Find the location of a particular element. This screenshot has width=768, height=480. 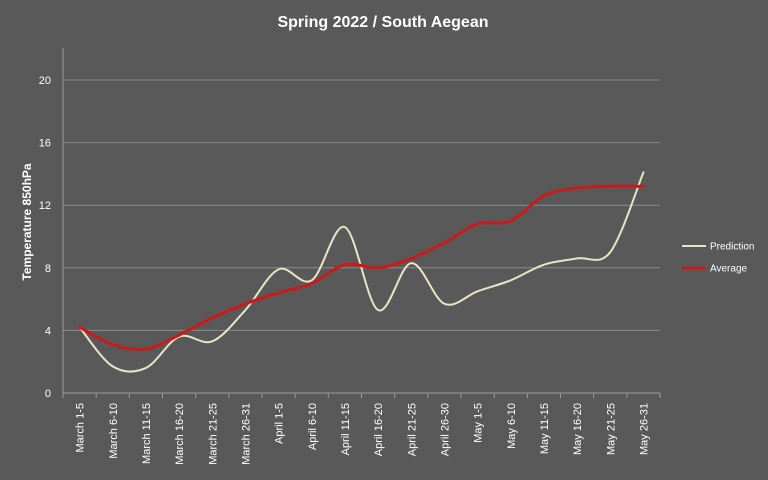

legend: Prediction Average is located at coordinates (718, 258).